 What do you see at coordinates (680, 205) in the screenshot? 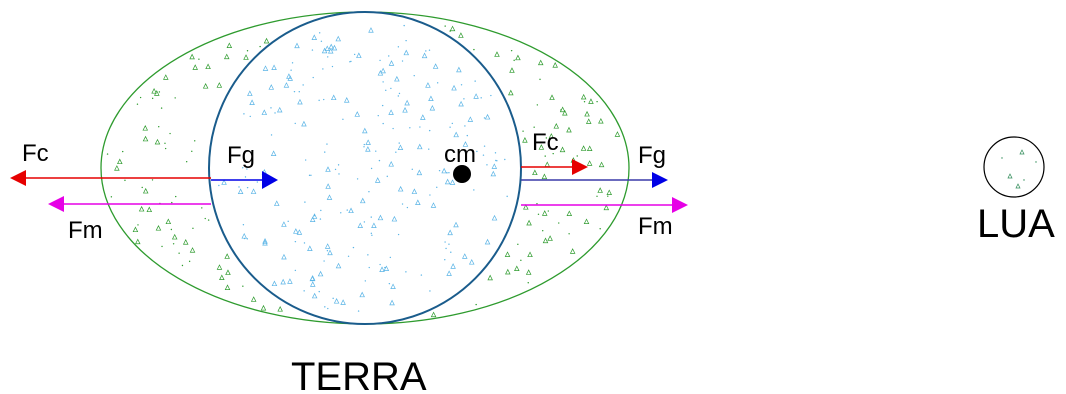
I see `fm-right-arrowhead-icon` at bounding box center [680, 205].